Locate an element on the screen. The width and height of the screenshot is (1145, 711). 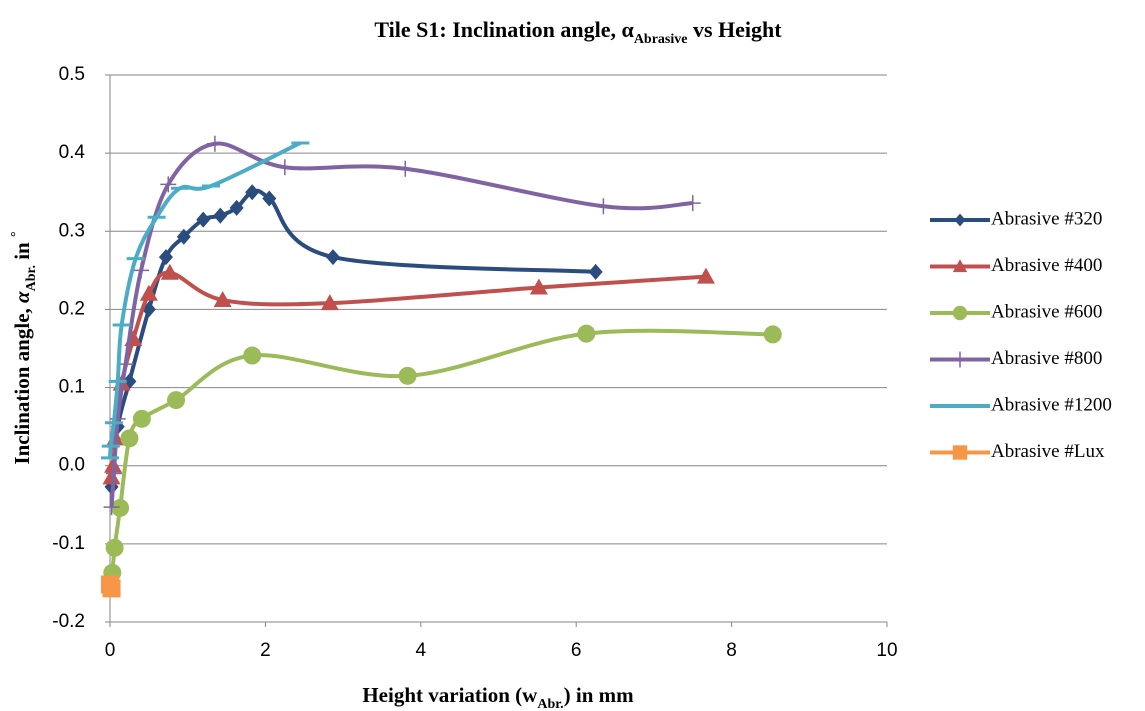
legend-label: Abrasive #320 is located at coordinates (1046, 218).